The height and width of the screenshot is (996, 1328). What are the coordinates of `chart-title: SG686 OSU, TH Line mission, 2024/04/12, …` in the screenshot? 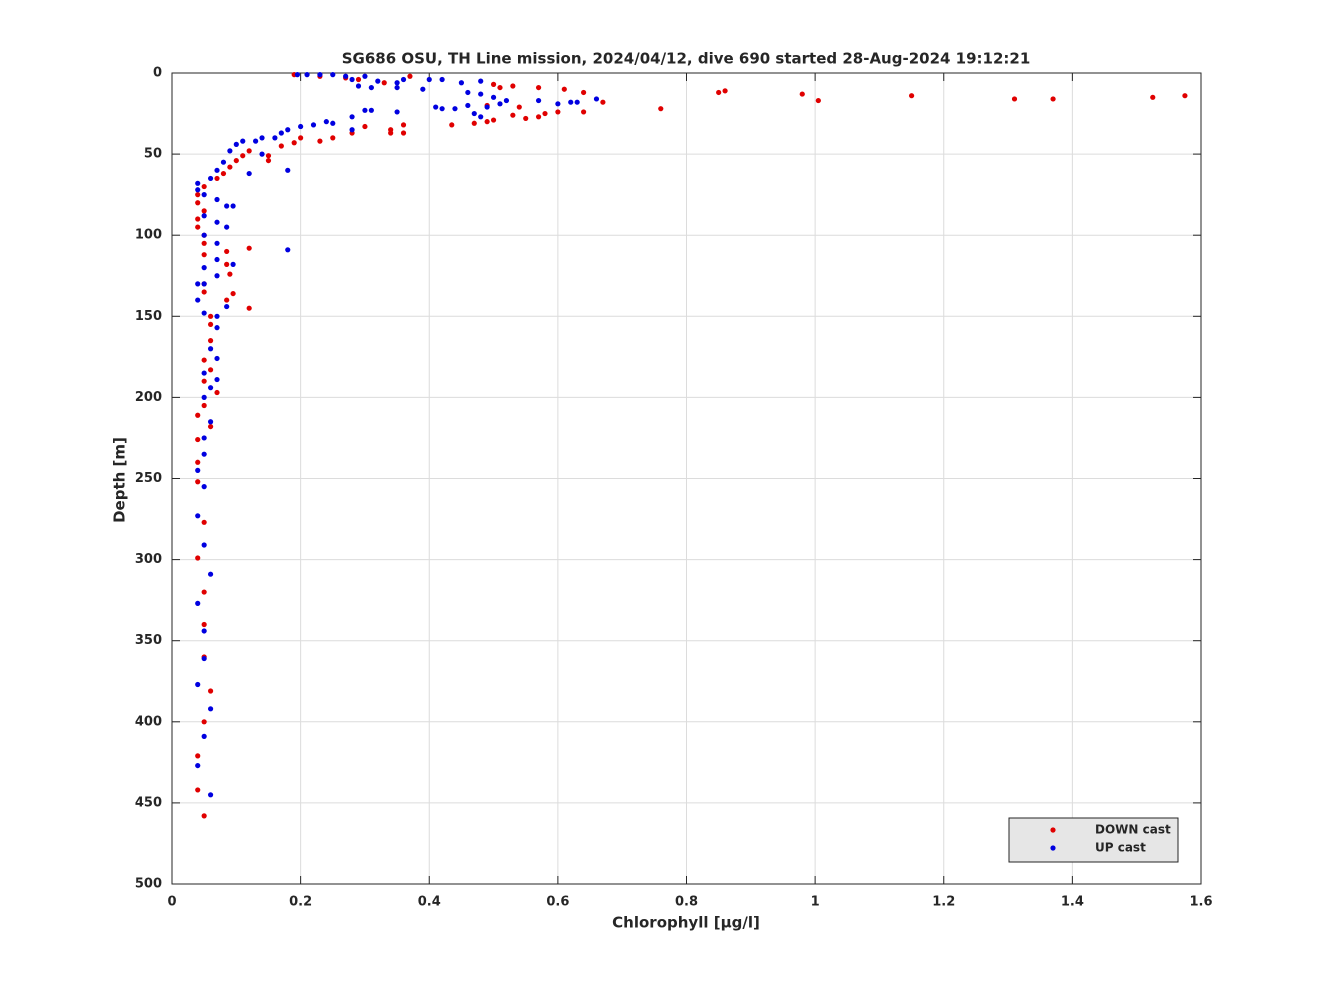 It's located at (686, 59).